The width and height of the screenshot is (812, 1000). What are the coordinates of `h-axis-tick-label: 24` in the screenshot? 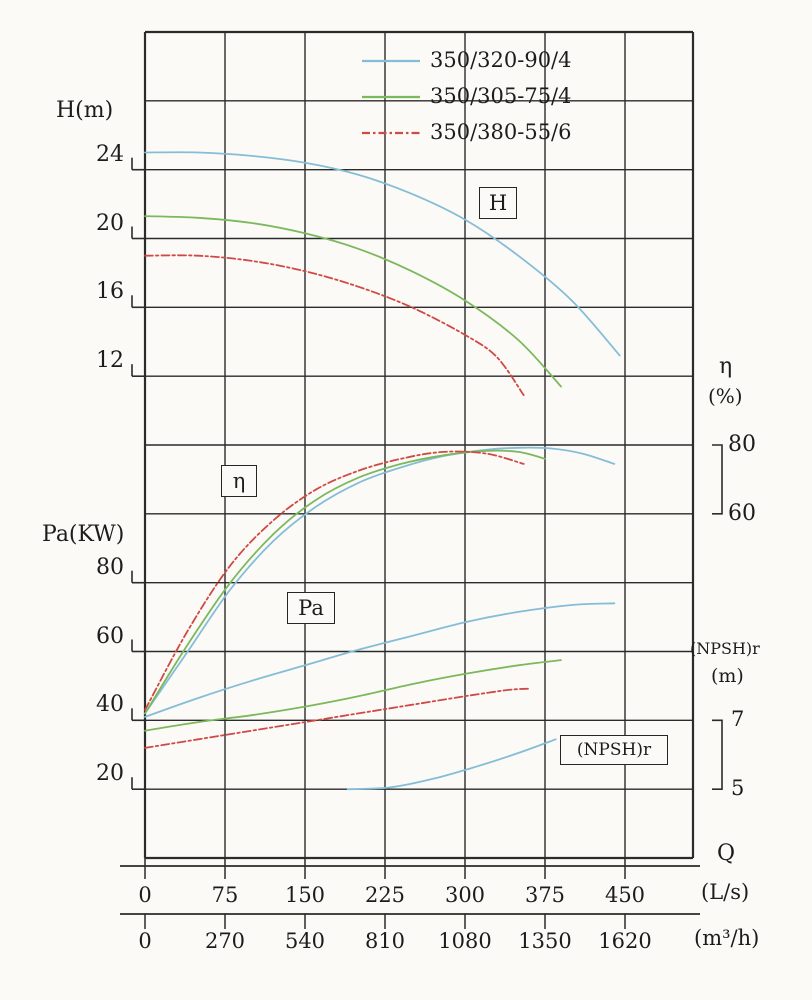 It's located at (110, 154).